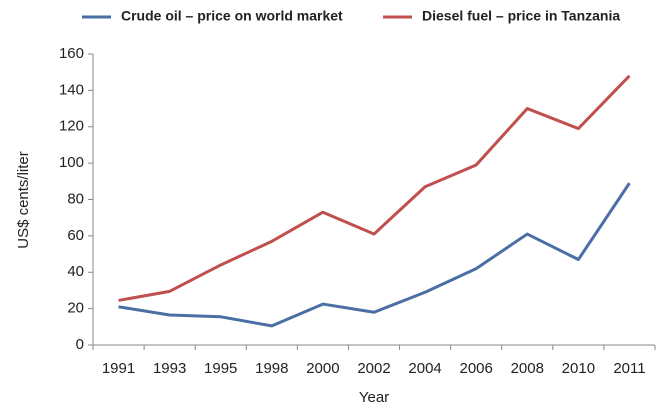  I want to click on x-tick-label: 2004, so click(424, 368).